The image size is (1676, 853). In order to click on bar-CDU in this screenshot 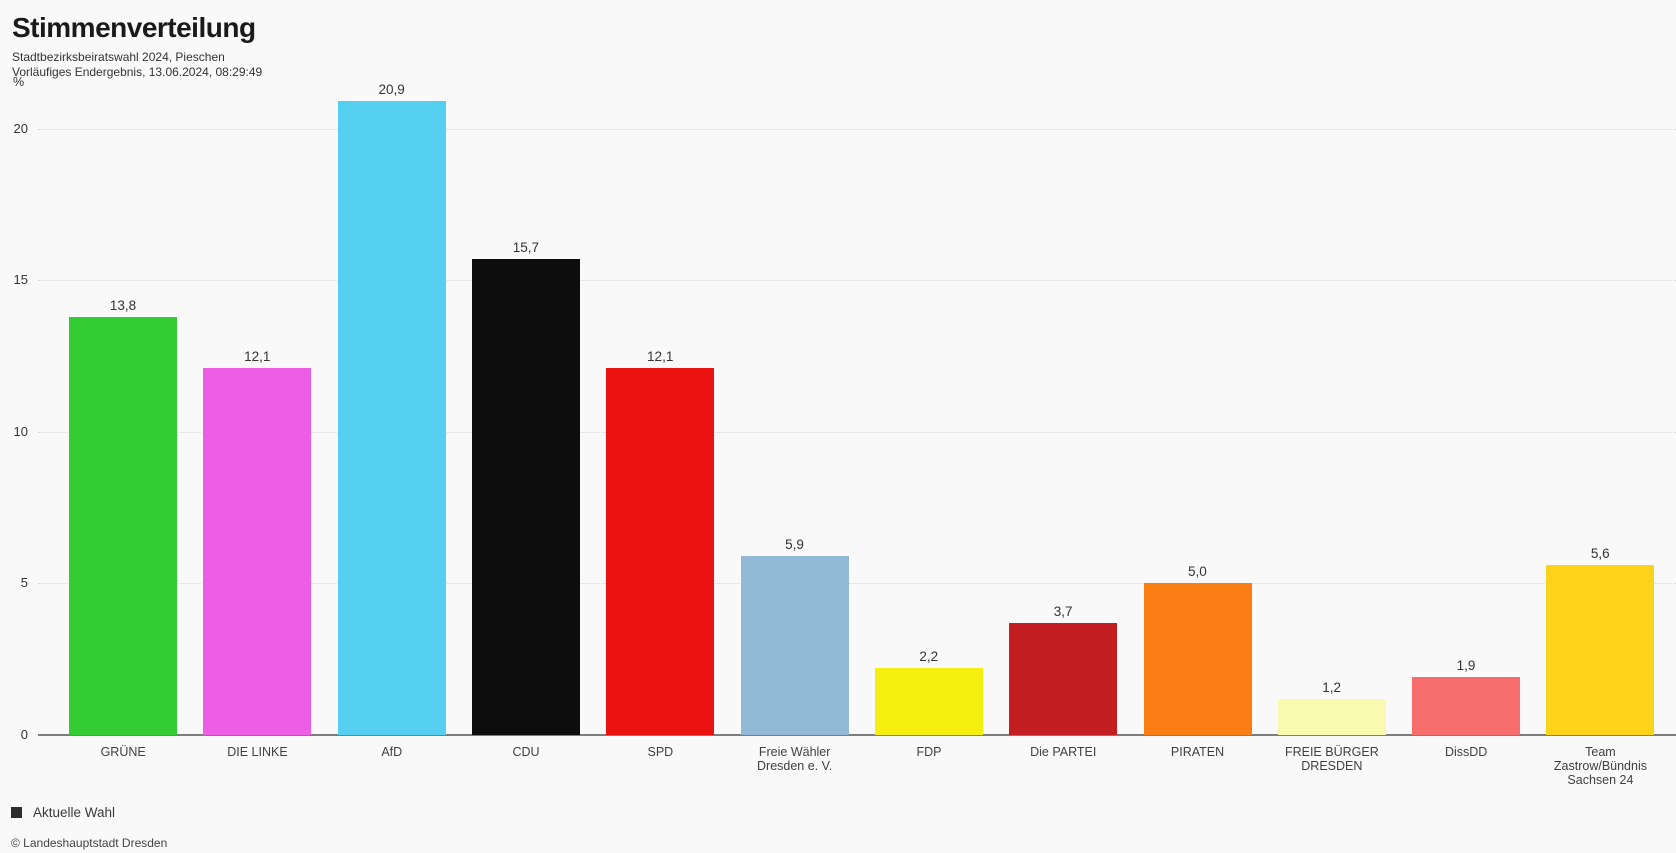, I will do `click(526, 496)`.